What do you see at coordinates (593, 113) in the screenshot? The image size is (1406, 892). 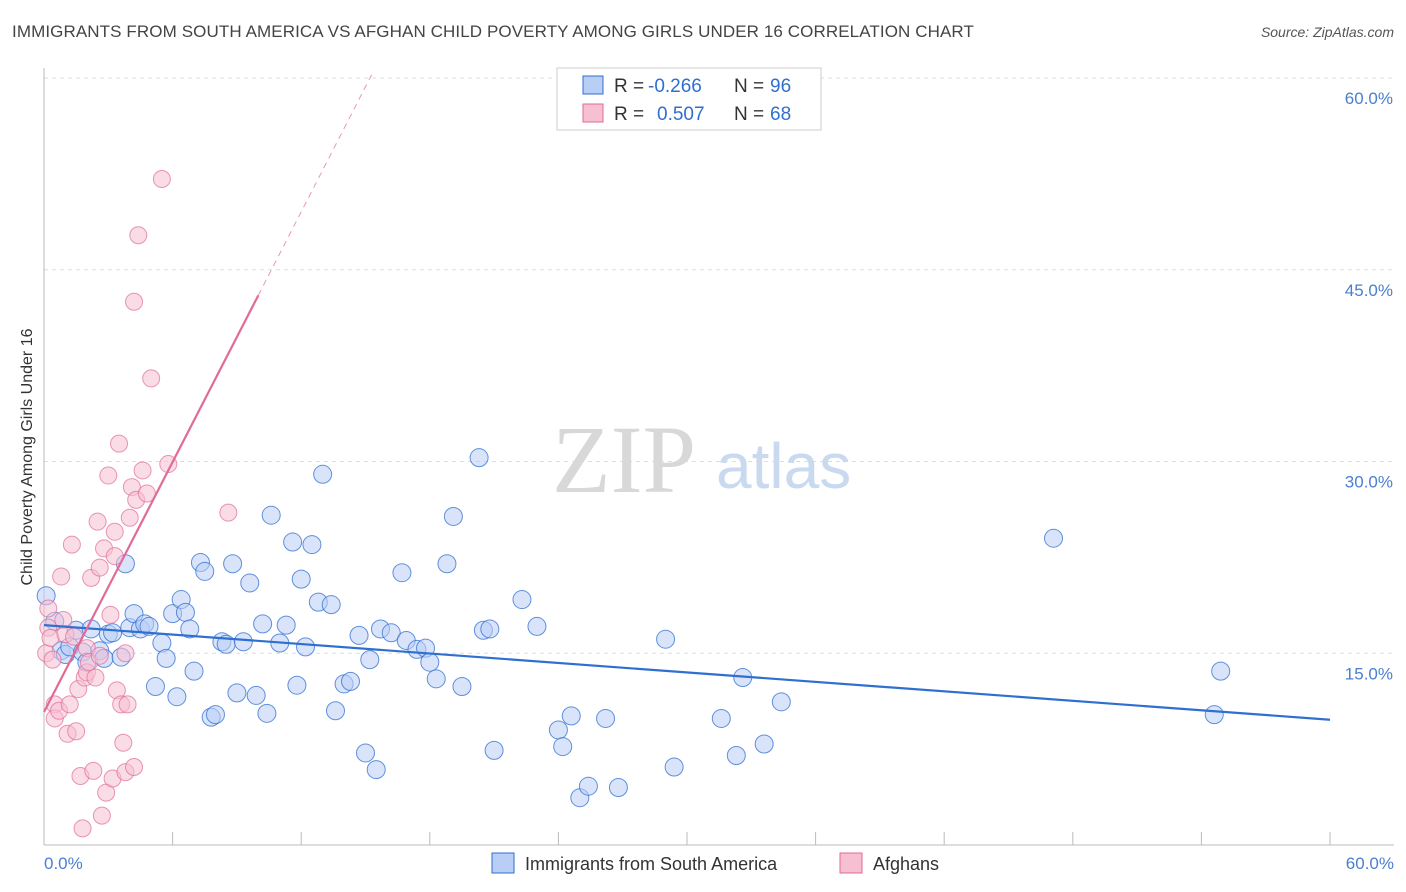 I see `legend-swatch-pink` at bounding box center [593, 113].